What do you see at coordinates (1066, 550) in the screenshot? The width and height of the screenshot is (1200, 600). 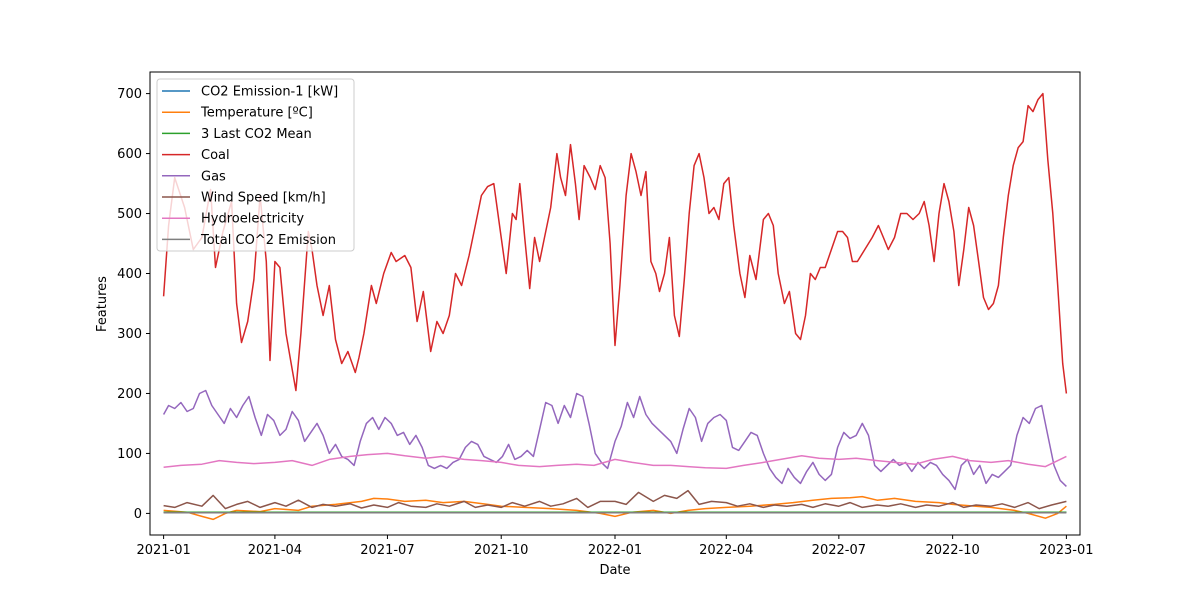 I see `x-tick-label-8: 2023-01` at bounding box center [1066, 550].